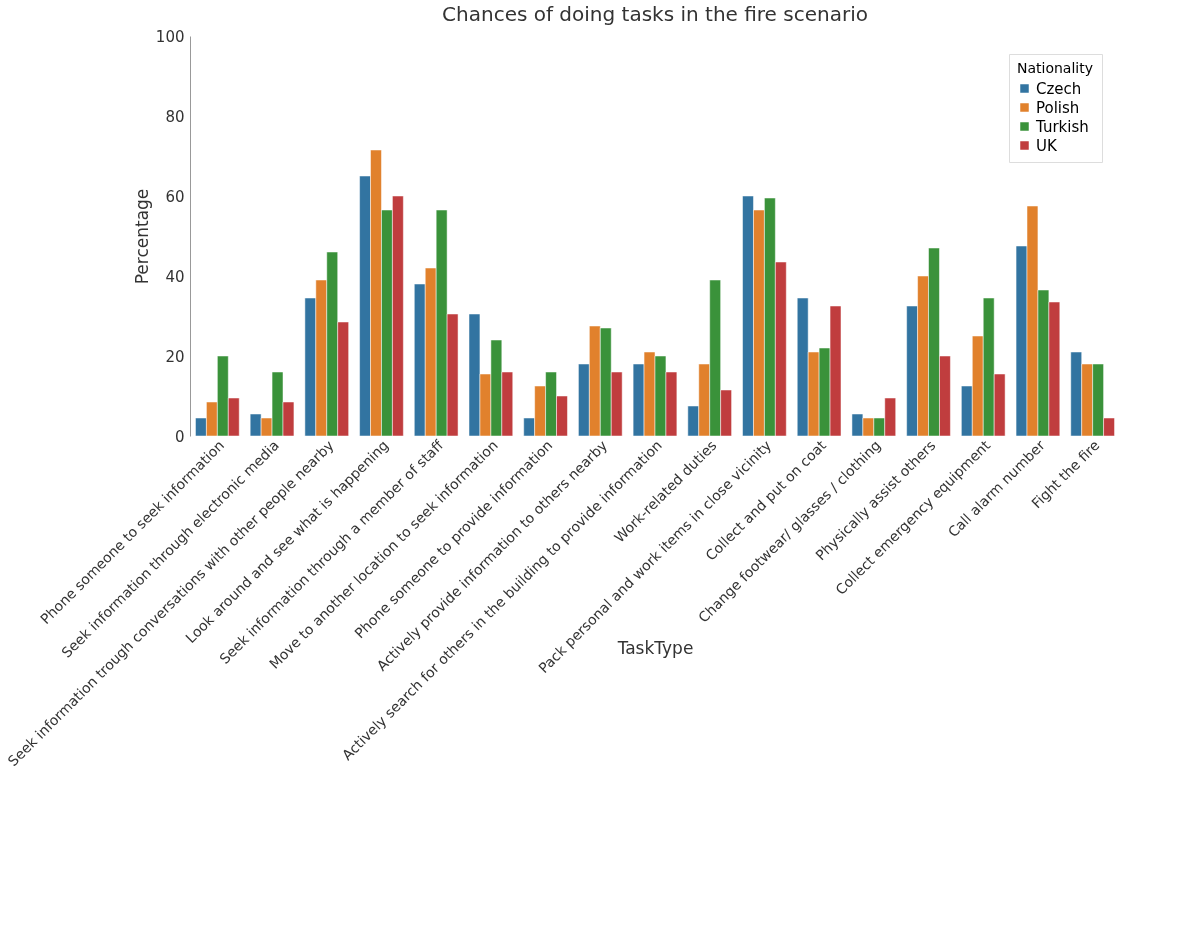 This screenshot has height=949, width=1203. Describe the element at coordinates (655, 14) in the screenshot. I see `chart-title: Chances of doing tasks in the fire scenario` at that location.